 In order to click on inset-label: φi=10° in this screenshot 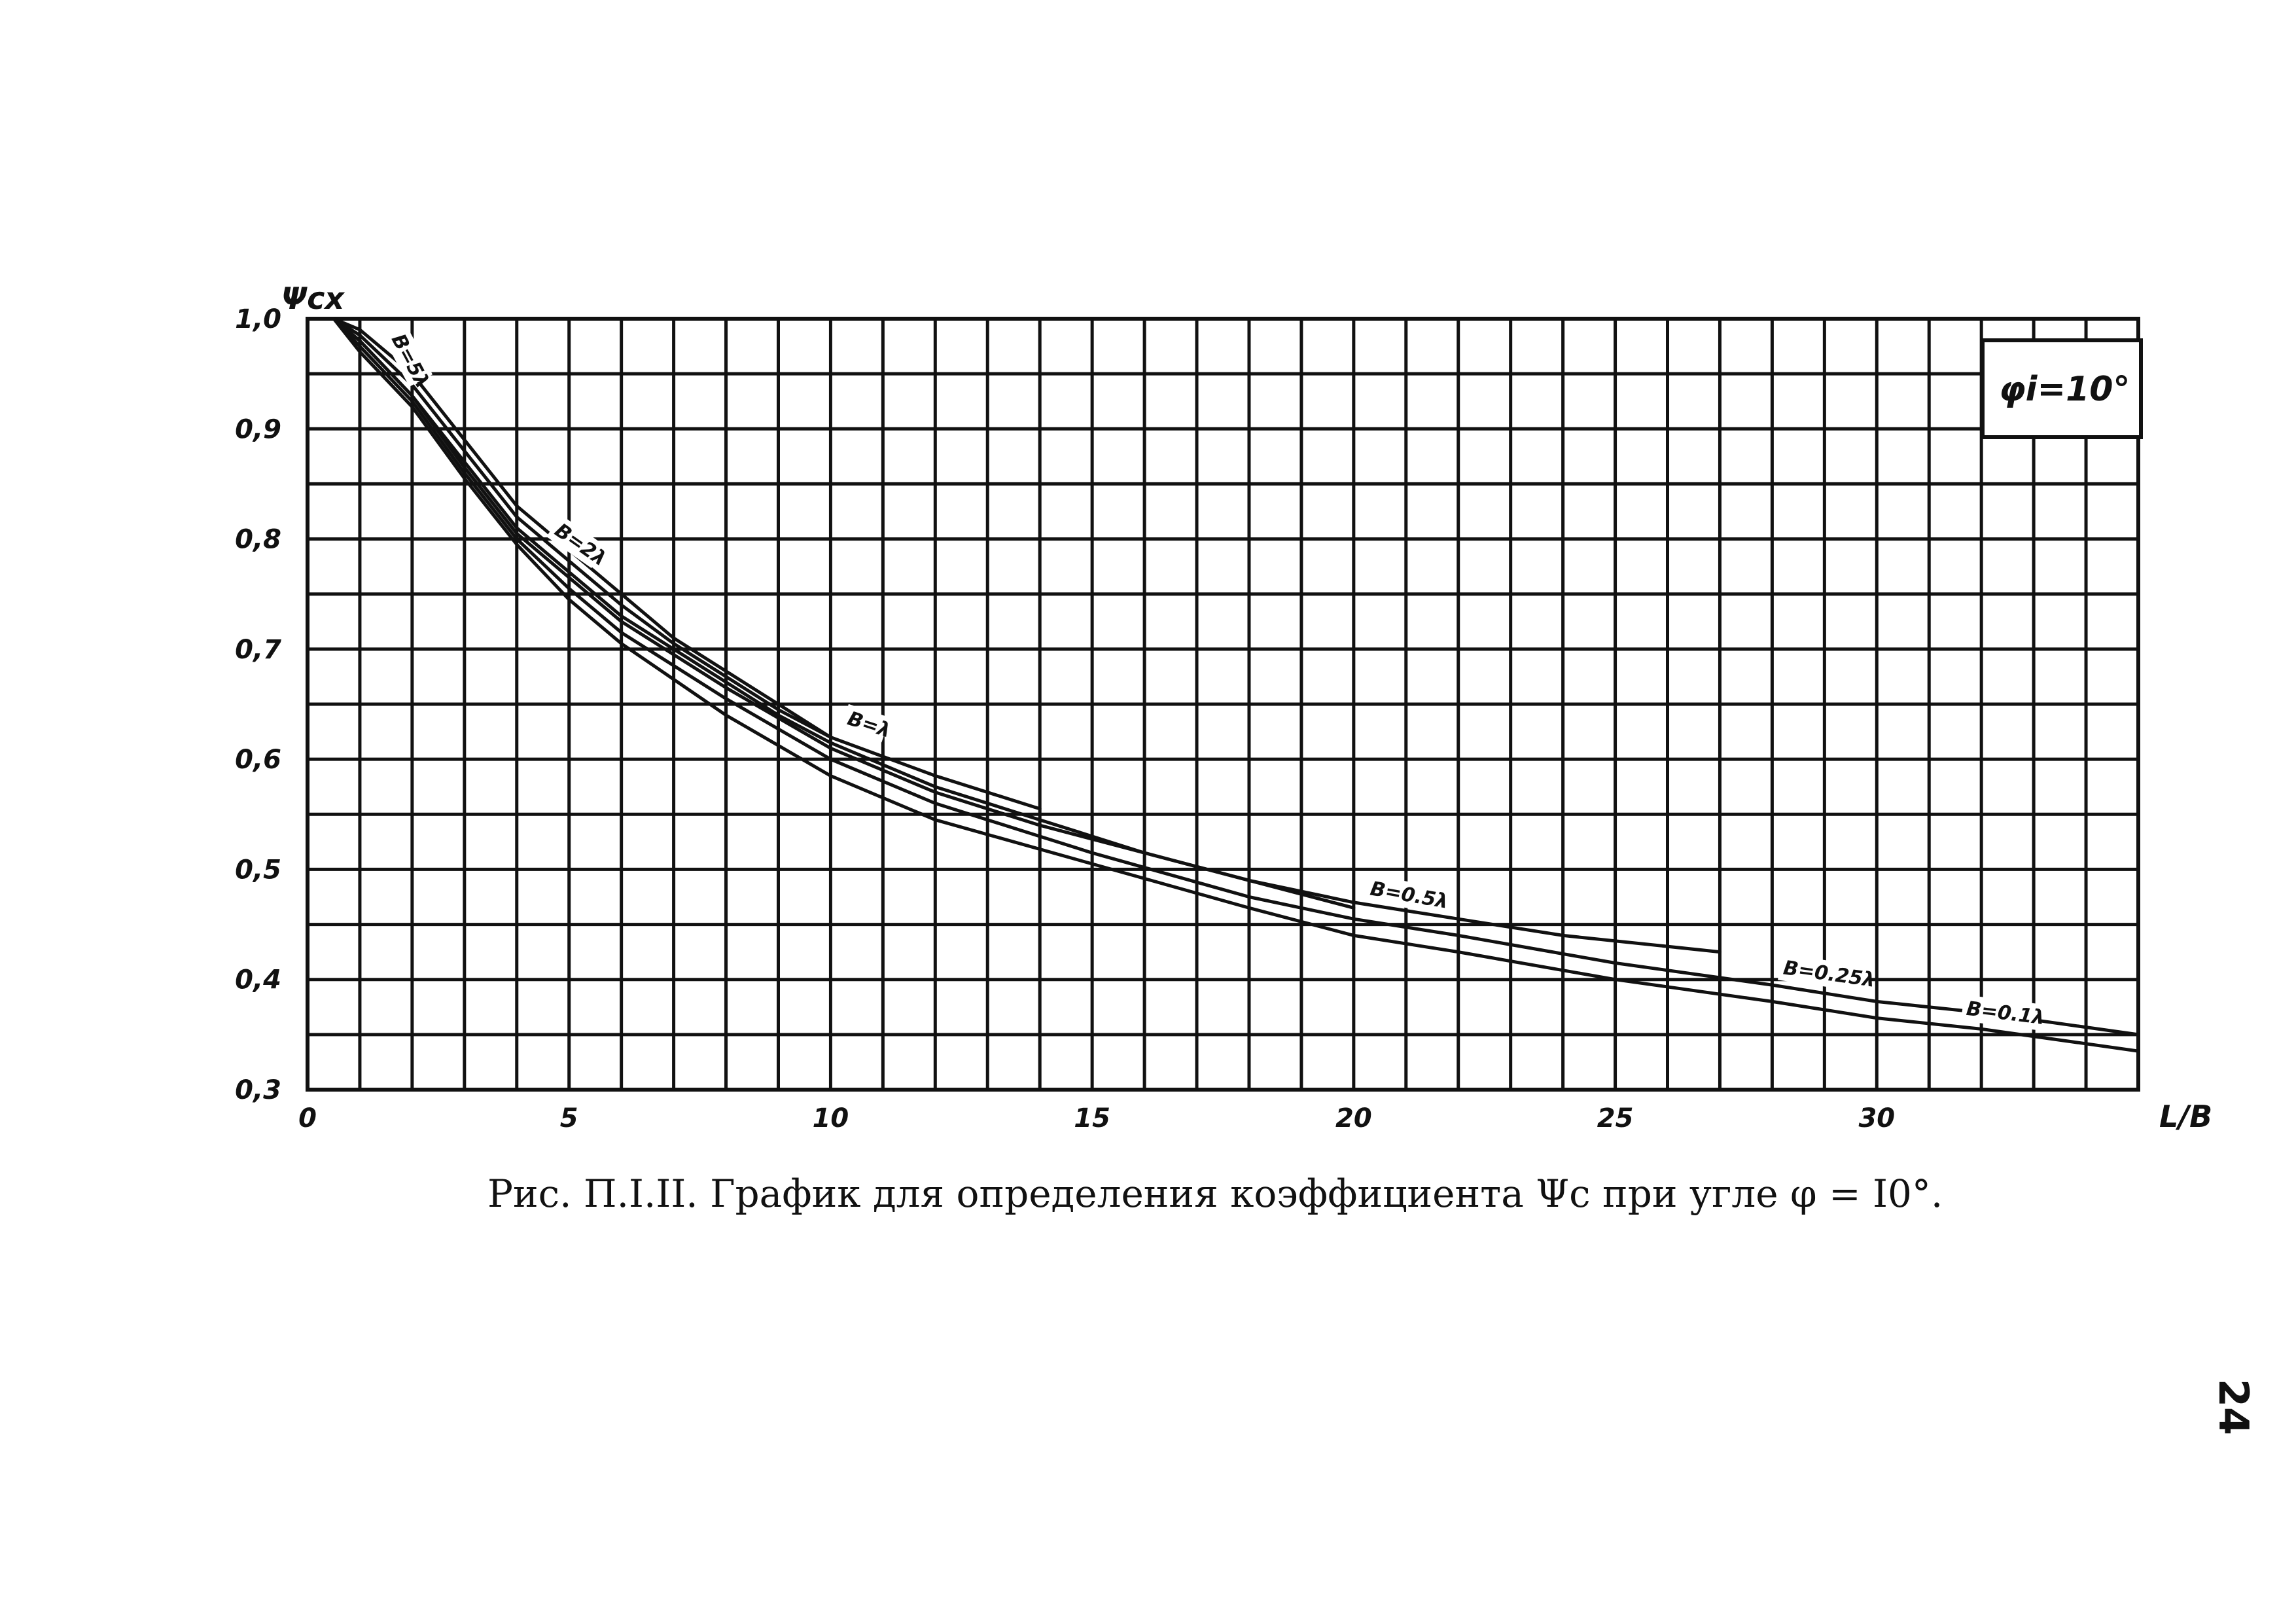, I will do `click(2064, 390)`.